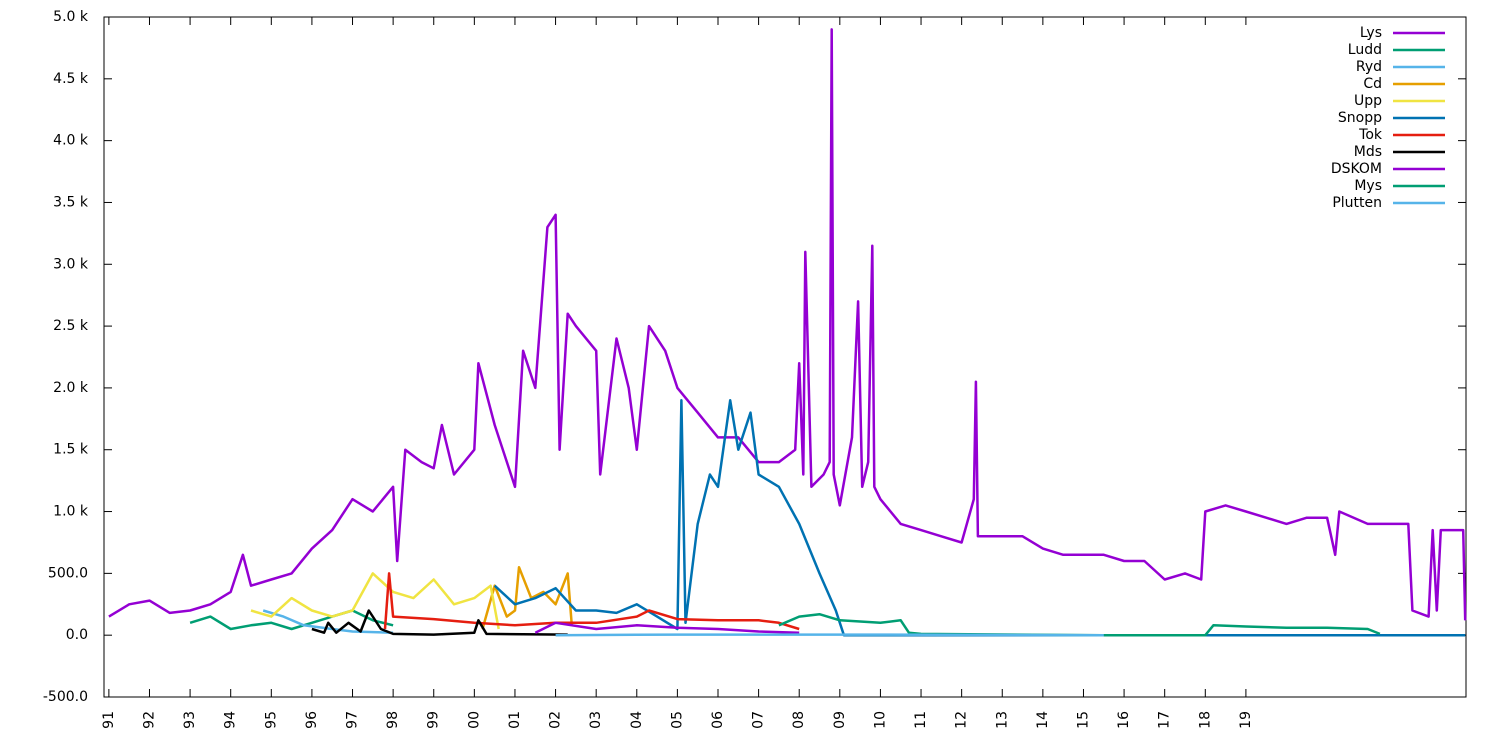 The height and width of the screenshot is (754, 1500). What do you see at coordinates (880, 720) in the screenshot?
I see `x-tick-label: 10` at bounding box center [880, 720].